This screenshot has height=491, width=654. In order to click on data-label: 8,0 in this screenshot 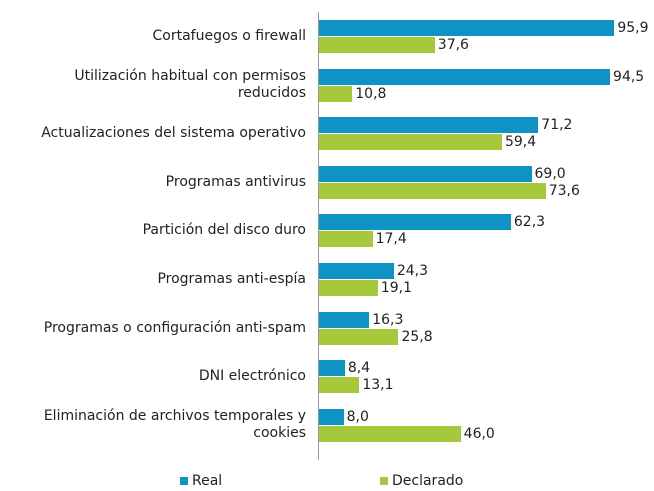, I will do `click(357, 416)`.